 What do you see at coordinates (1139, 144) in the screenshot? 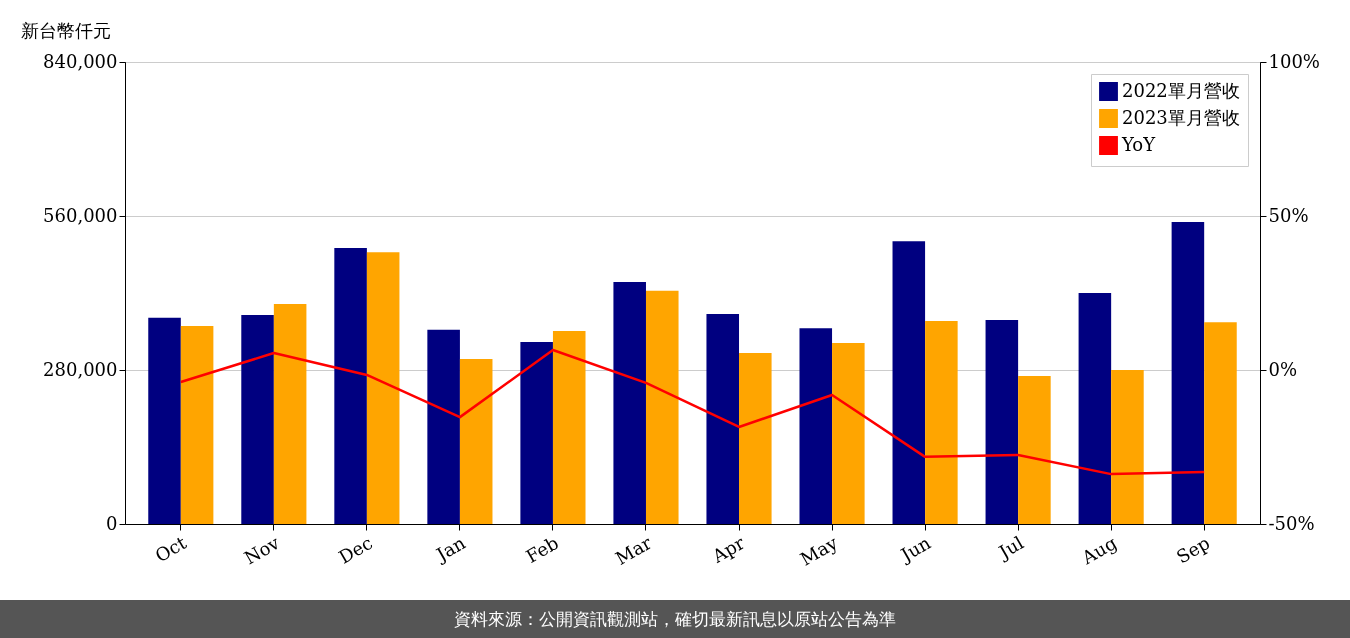
I see `legend-label: YoY` at bounding box center [1139, 144].